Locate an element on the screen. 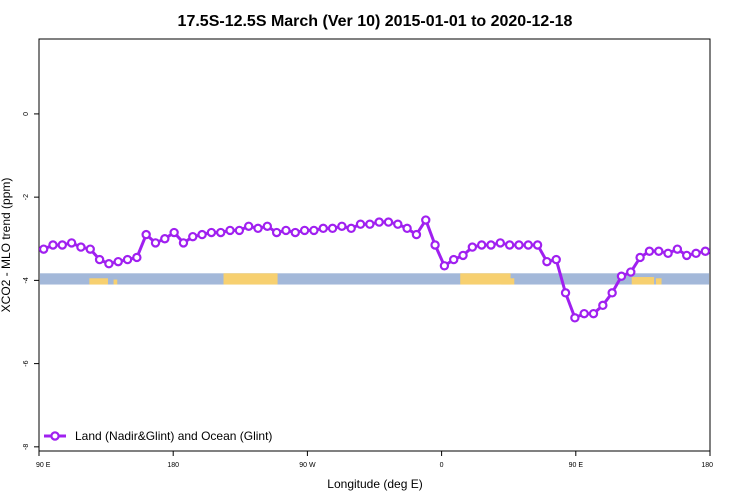  legend-label: Land (Nadir&Glint) and Ocean (Glint) is located at coordinates (173, 436).